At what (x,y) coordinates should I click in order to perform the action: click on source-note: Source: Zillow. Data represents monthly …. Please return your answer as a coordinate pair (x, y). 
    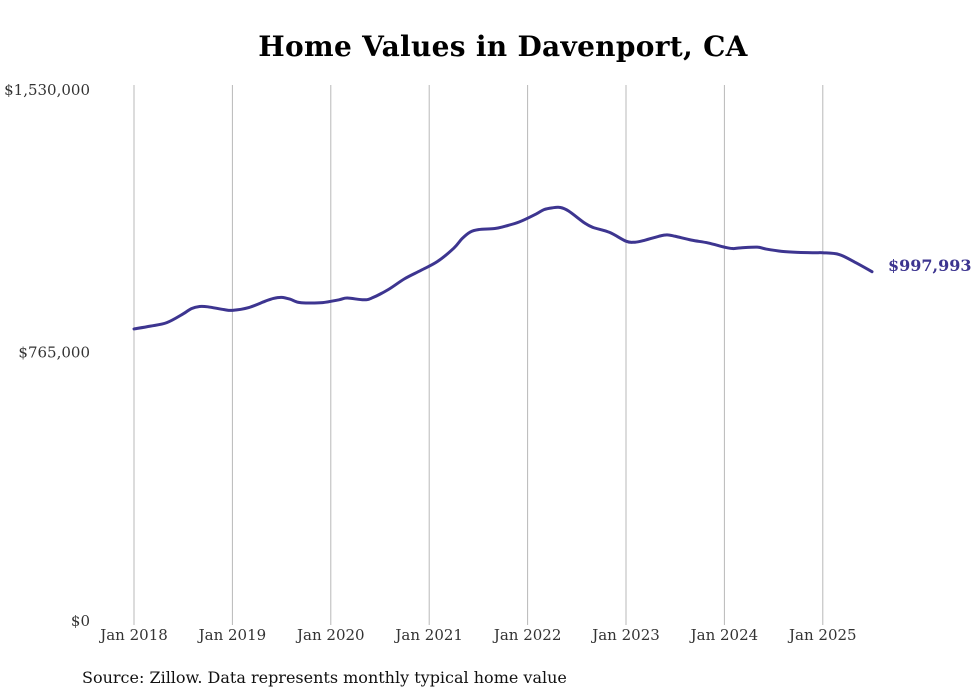
    Looking at the image, I should click on (324, 677).